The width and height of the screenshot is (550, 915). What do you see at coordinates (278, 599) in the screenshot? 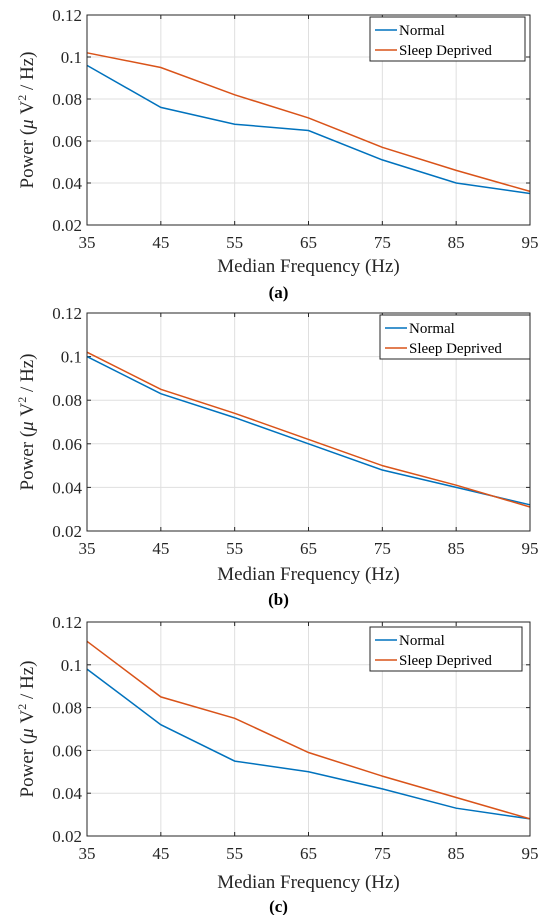
I see `panel-caption: (b)` at bounding box center [278, 599].